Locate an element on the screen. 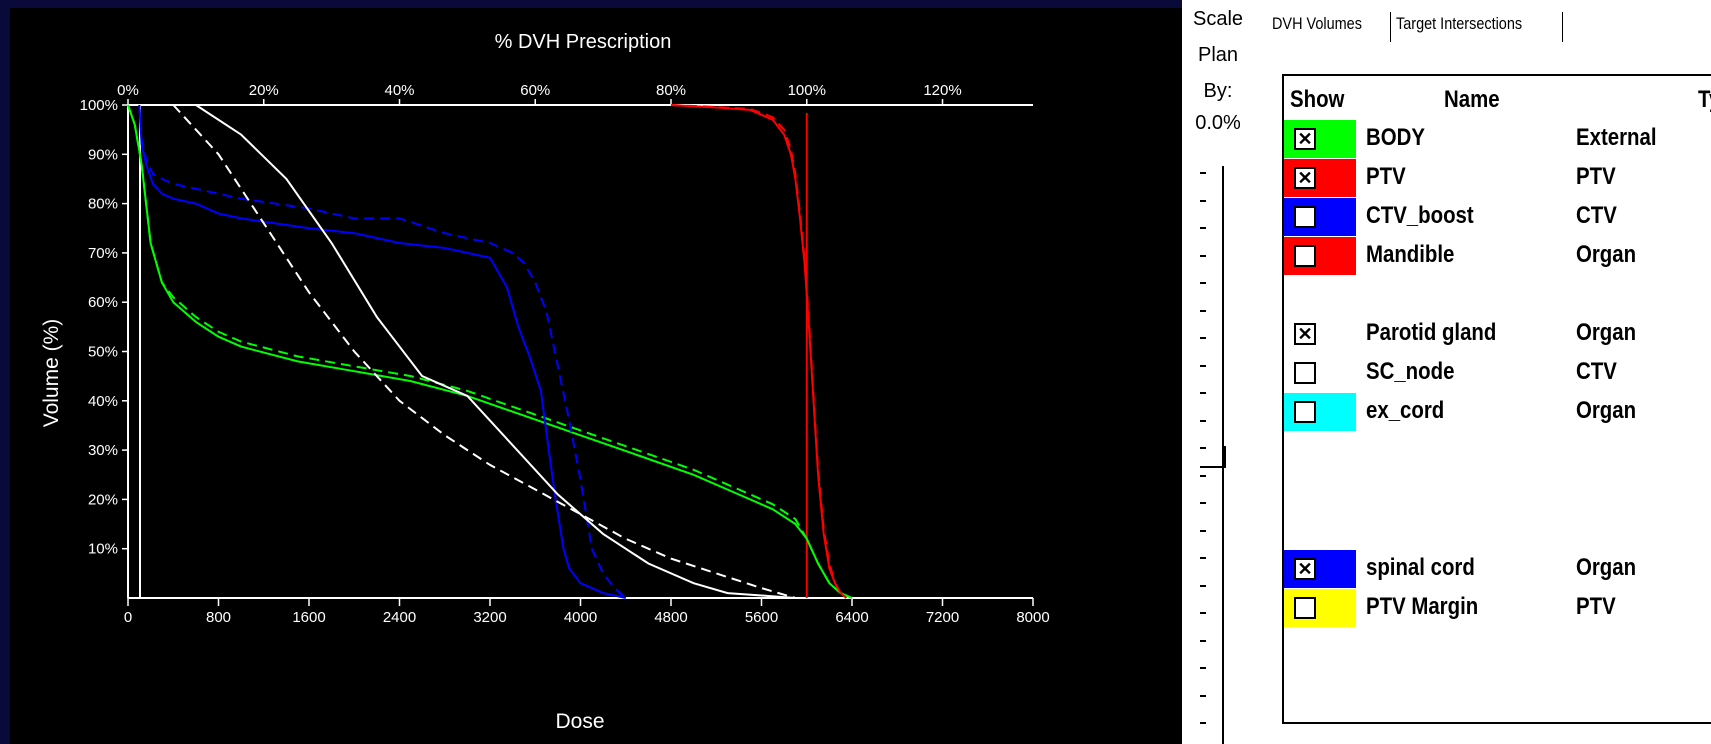 The width and height of the screenshot is (1711, 744). x-tick-label: 2400 is located at coordinates (399, 617).